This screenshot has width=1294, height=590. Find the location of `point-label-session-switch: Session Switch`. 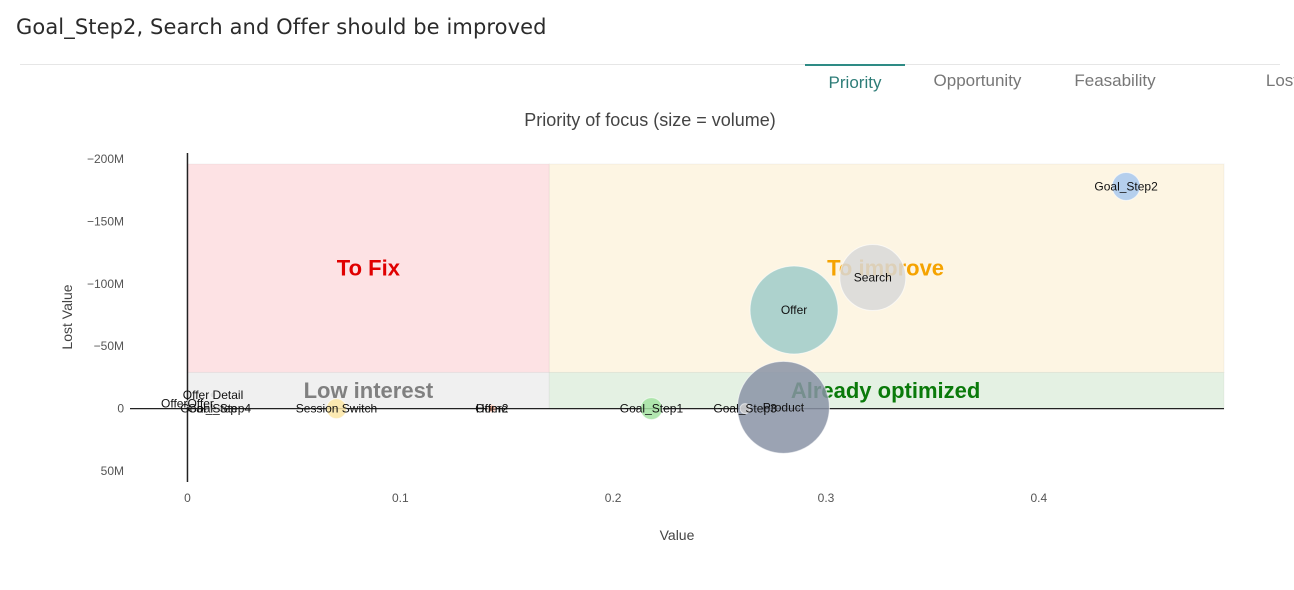

point-label-session-switch: Session Switch is located at coordinates (336, 409).